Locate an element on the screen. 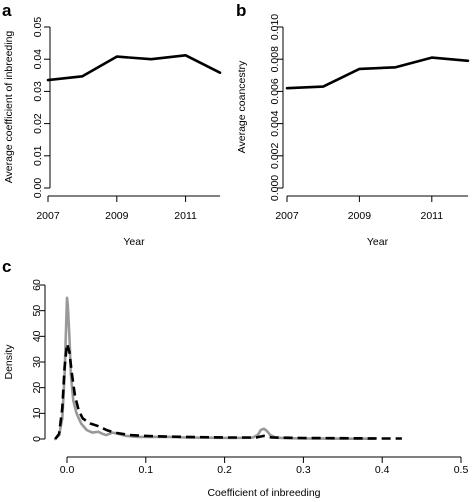  panel-a-x-tick-label: 2011 is located at coordinates (185, 216).